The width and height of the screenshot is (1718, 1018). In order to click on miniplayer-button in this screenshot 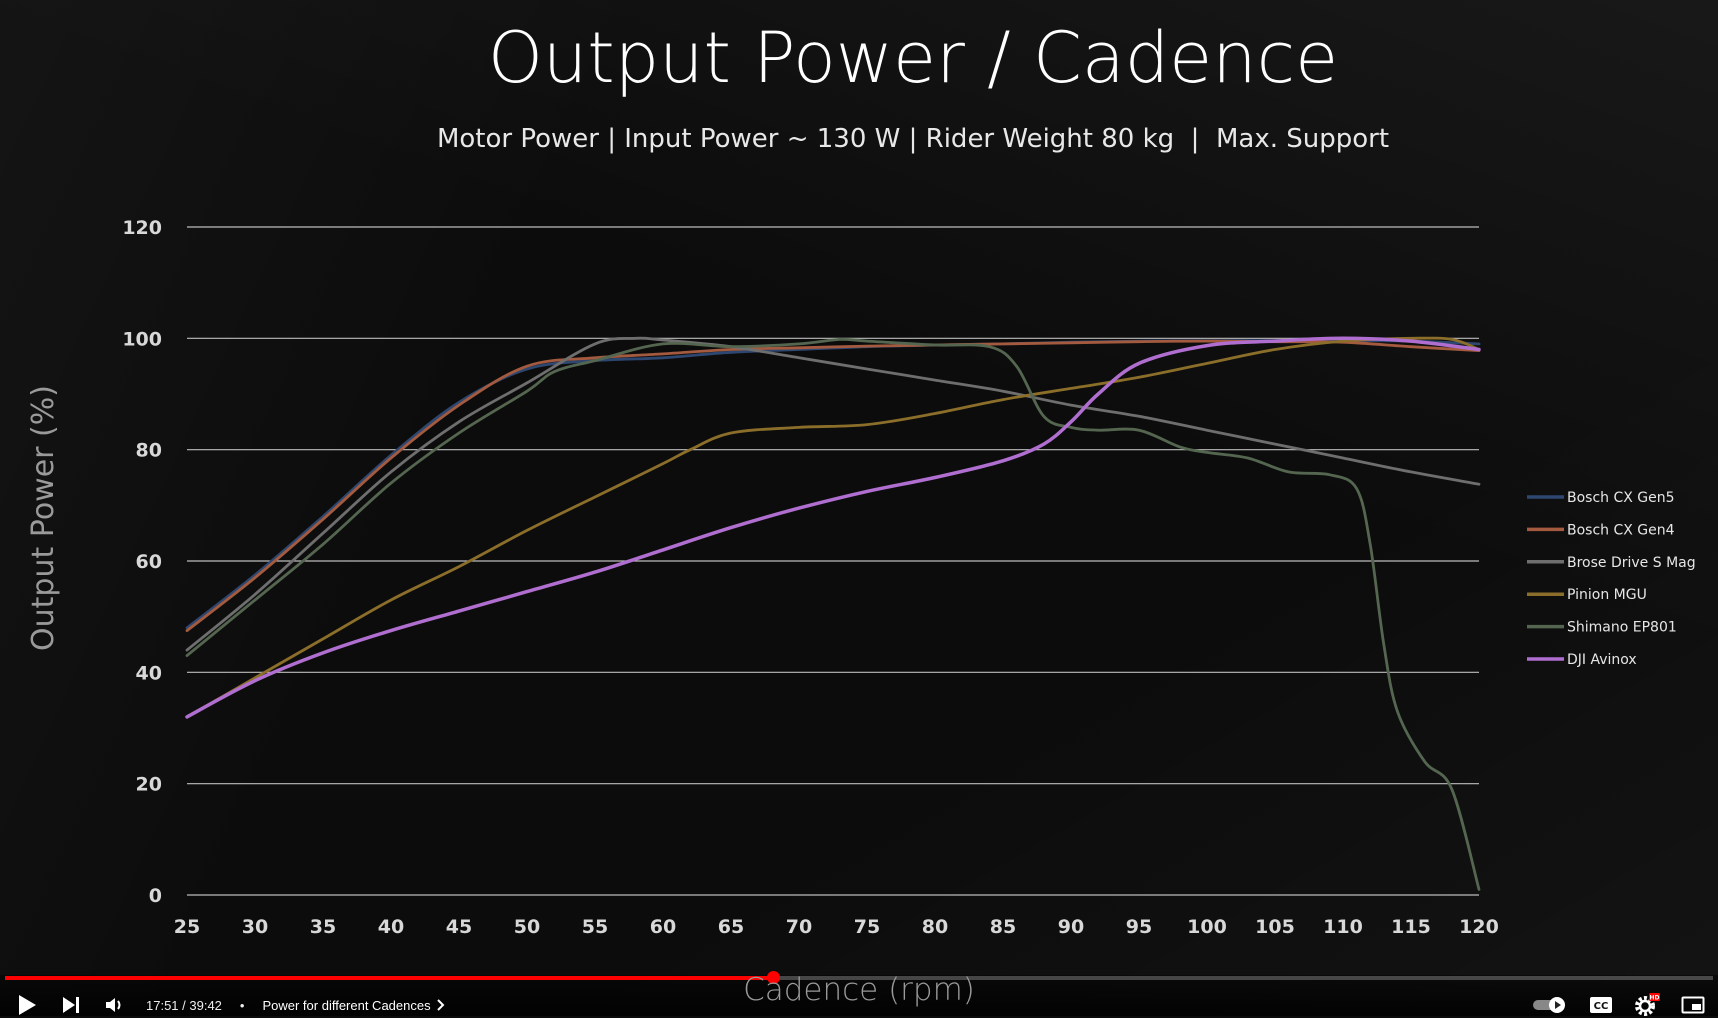, I will do `click(1693, 1005)`.